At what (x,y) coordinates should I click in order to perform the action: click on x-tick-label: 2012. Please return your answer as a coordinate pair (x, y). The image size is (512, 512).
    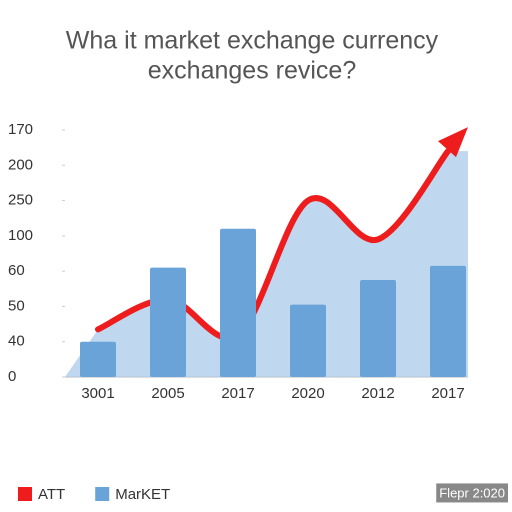
    Looking at the image, I should click on (377, 393).